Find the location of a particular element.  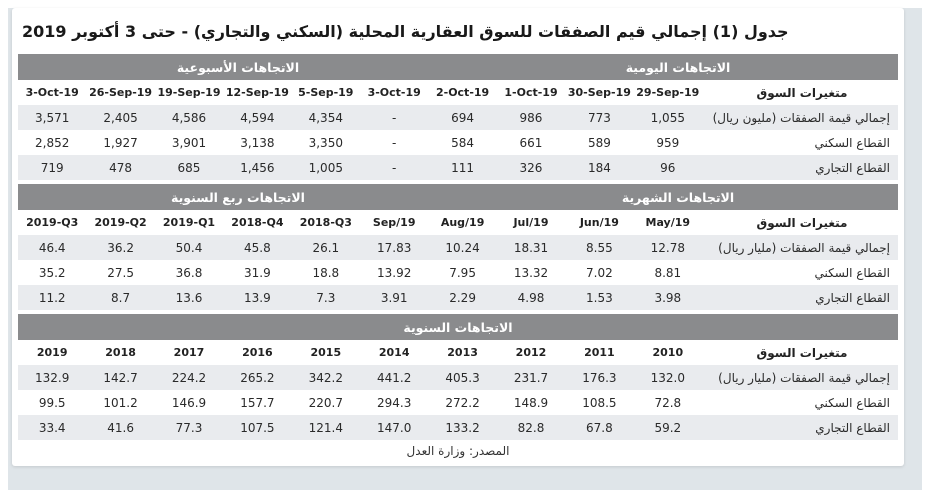

row-label: إجمالي قيمة الصفقات (مليار ريال) is located at coordinates (804, 247).